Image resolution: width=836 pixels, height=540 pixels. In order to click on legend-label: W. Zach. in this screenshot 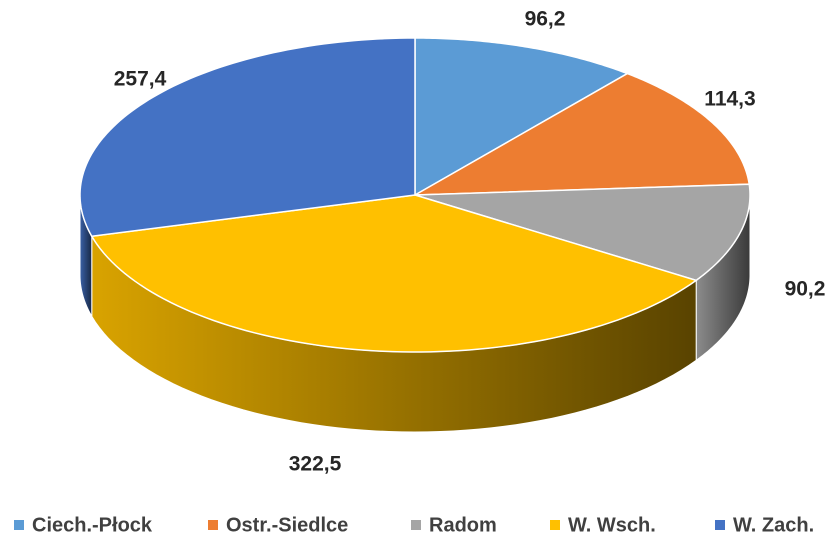, I will do `click(773, 525)`.